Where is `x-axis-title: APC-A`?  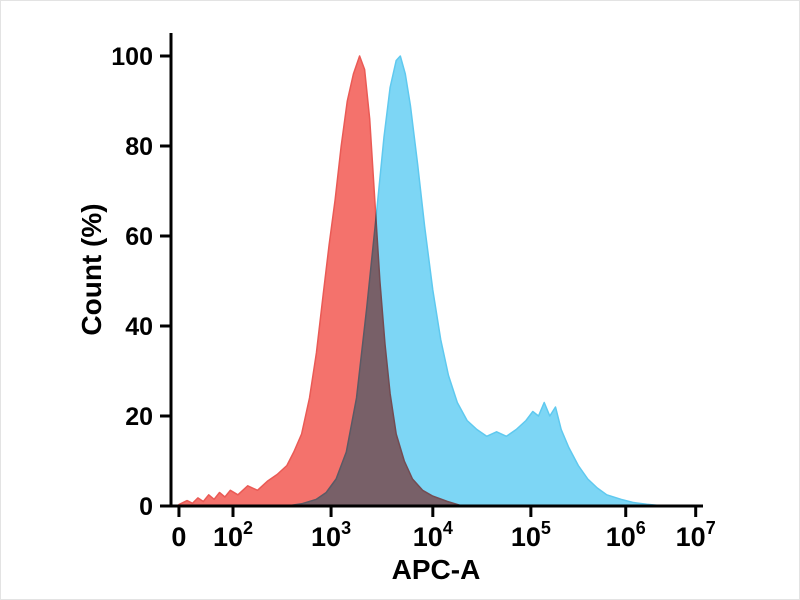 x-axis-title: APC-A is located at coordinates (436, 569).